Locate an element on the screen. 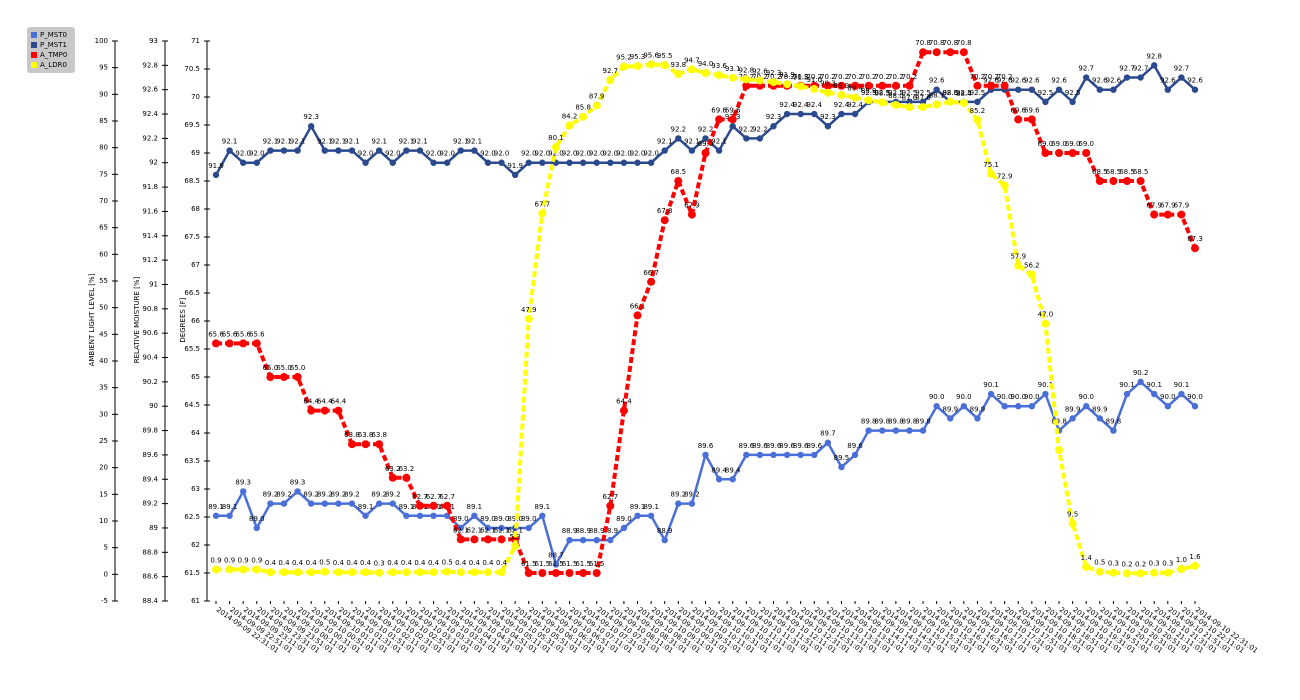  legend-label: P_MST0 is located at coordinates (53, 35).